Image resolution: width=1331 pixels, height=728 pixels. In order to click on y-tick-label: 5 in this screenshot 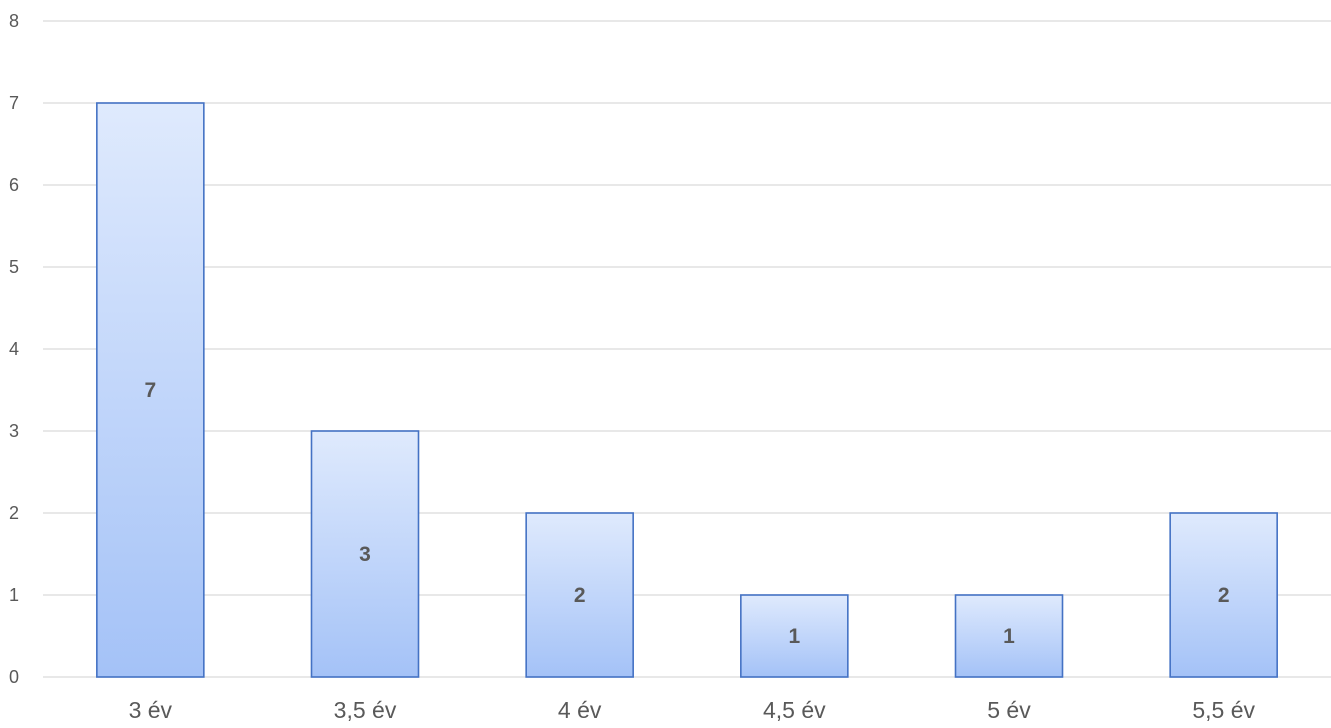, I will do `click(14, 267)`.